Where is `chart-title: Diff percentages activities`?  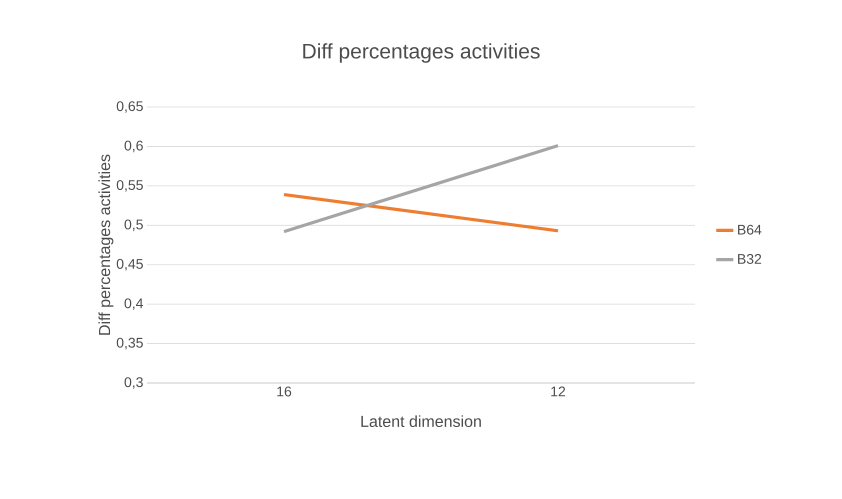
chart-title: Diff percentages activities is located at coordinates (421, 53).